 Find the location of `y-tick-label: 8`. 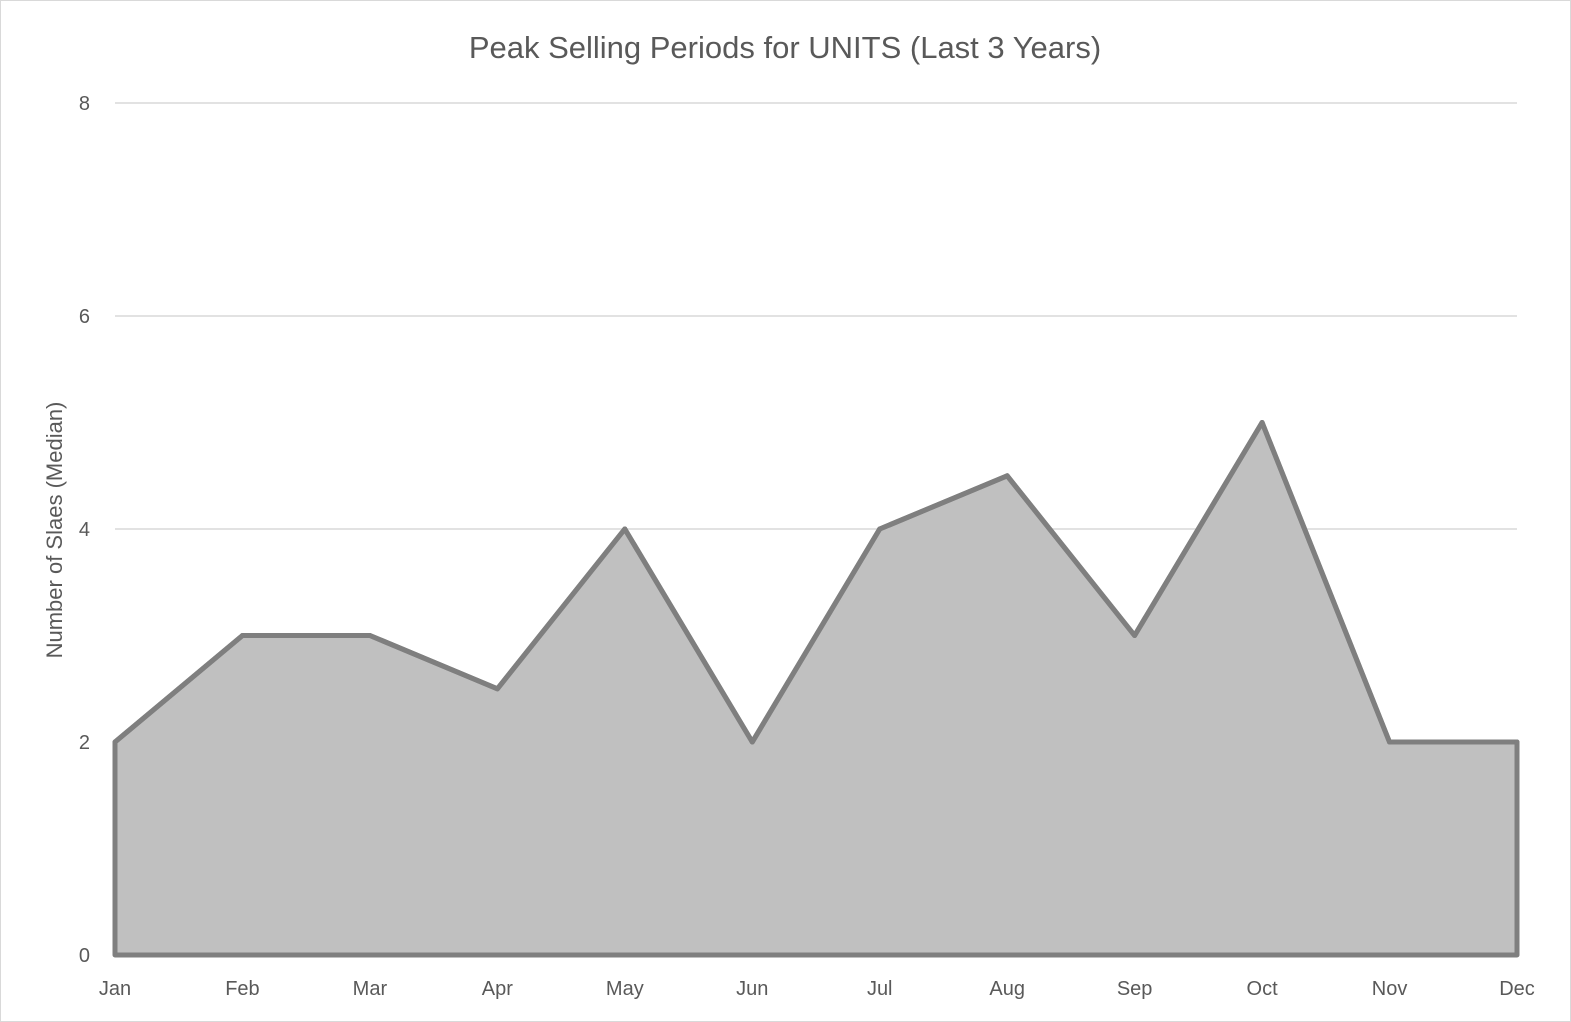

y-tick-label: 8 is located at coordinates (84, 104).